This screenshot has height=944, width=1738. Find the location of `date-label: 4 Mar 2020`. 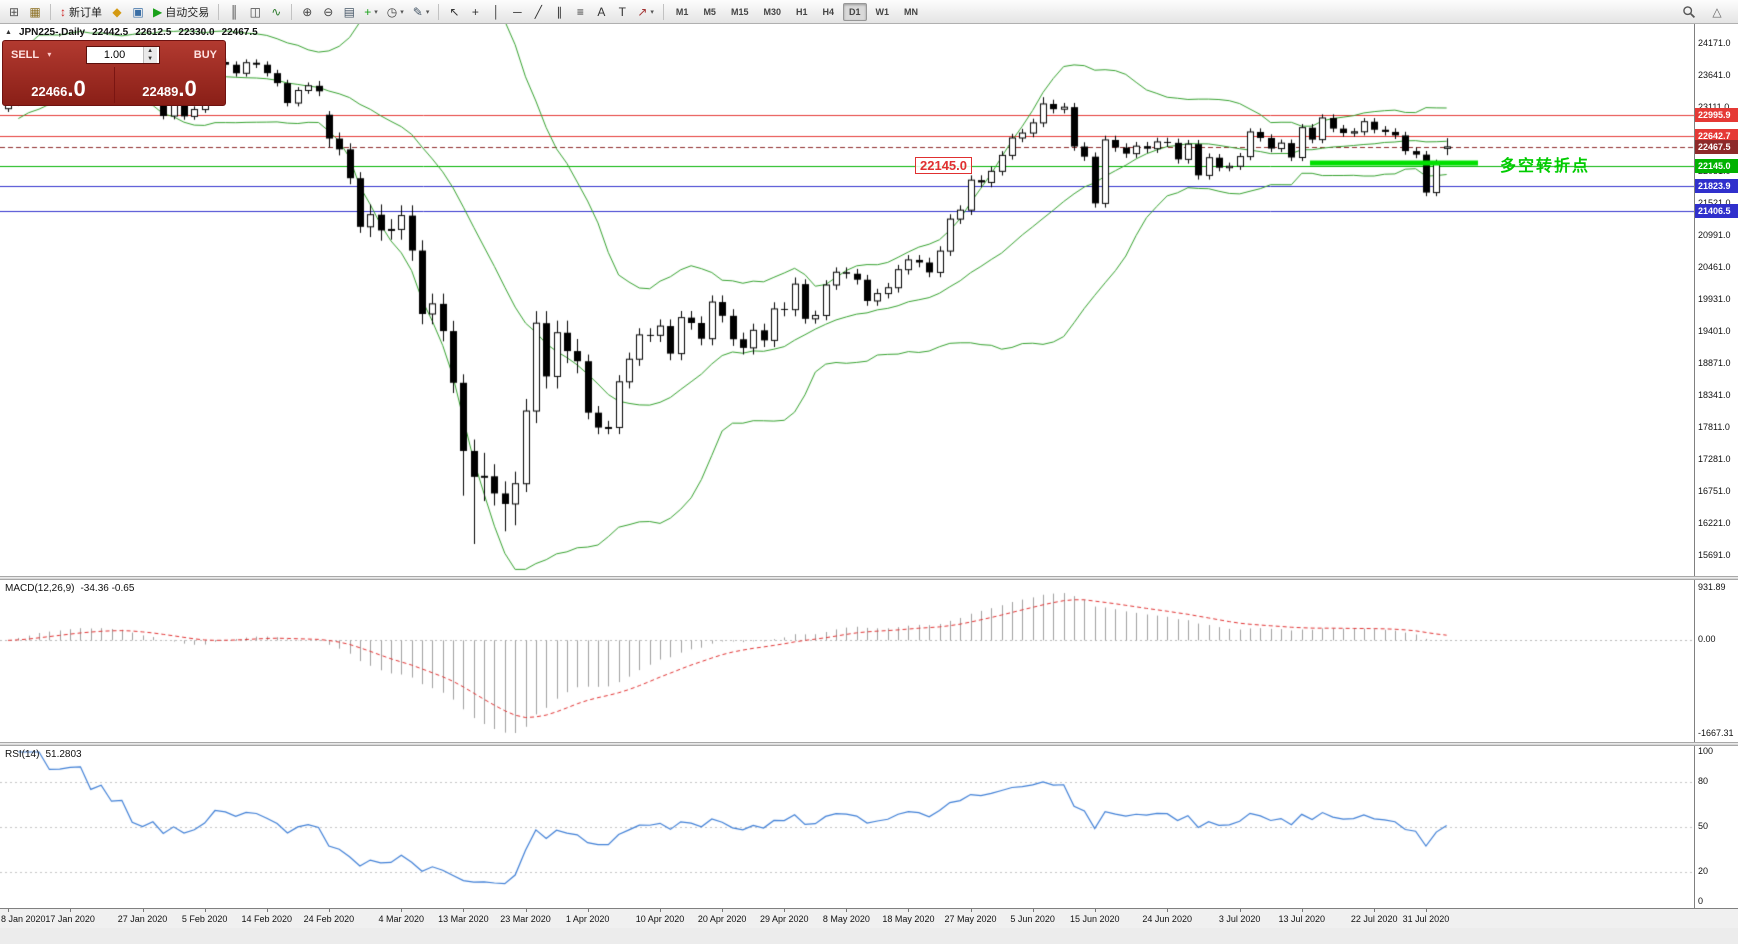

date-label: 4 Mar 2020 is located at coordinates (401, 919).